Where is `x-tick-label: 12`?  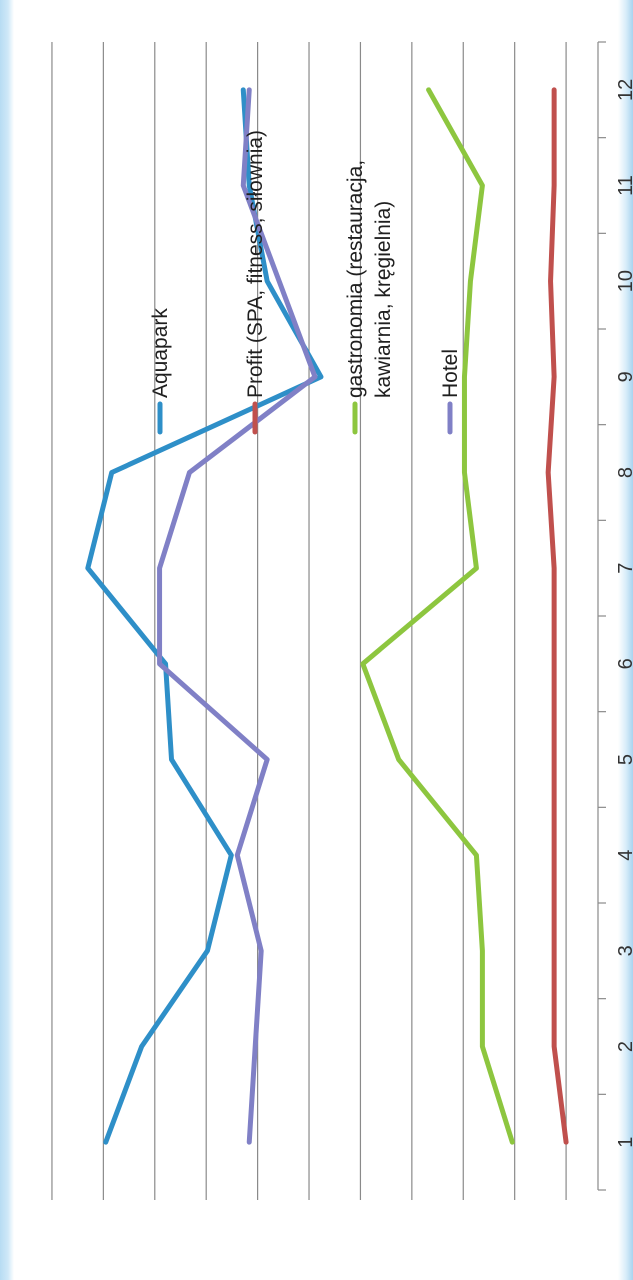
x-tick-label: 12 is located at coordinates (624, 90).